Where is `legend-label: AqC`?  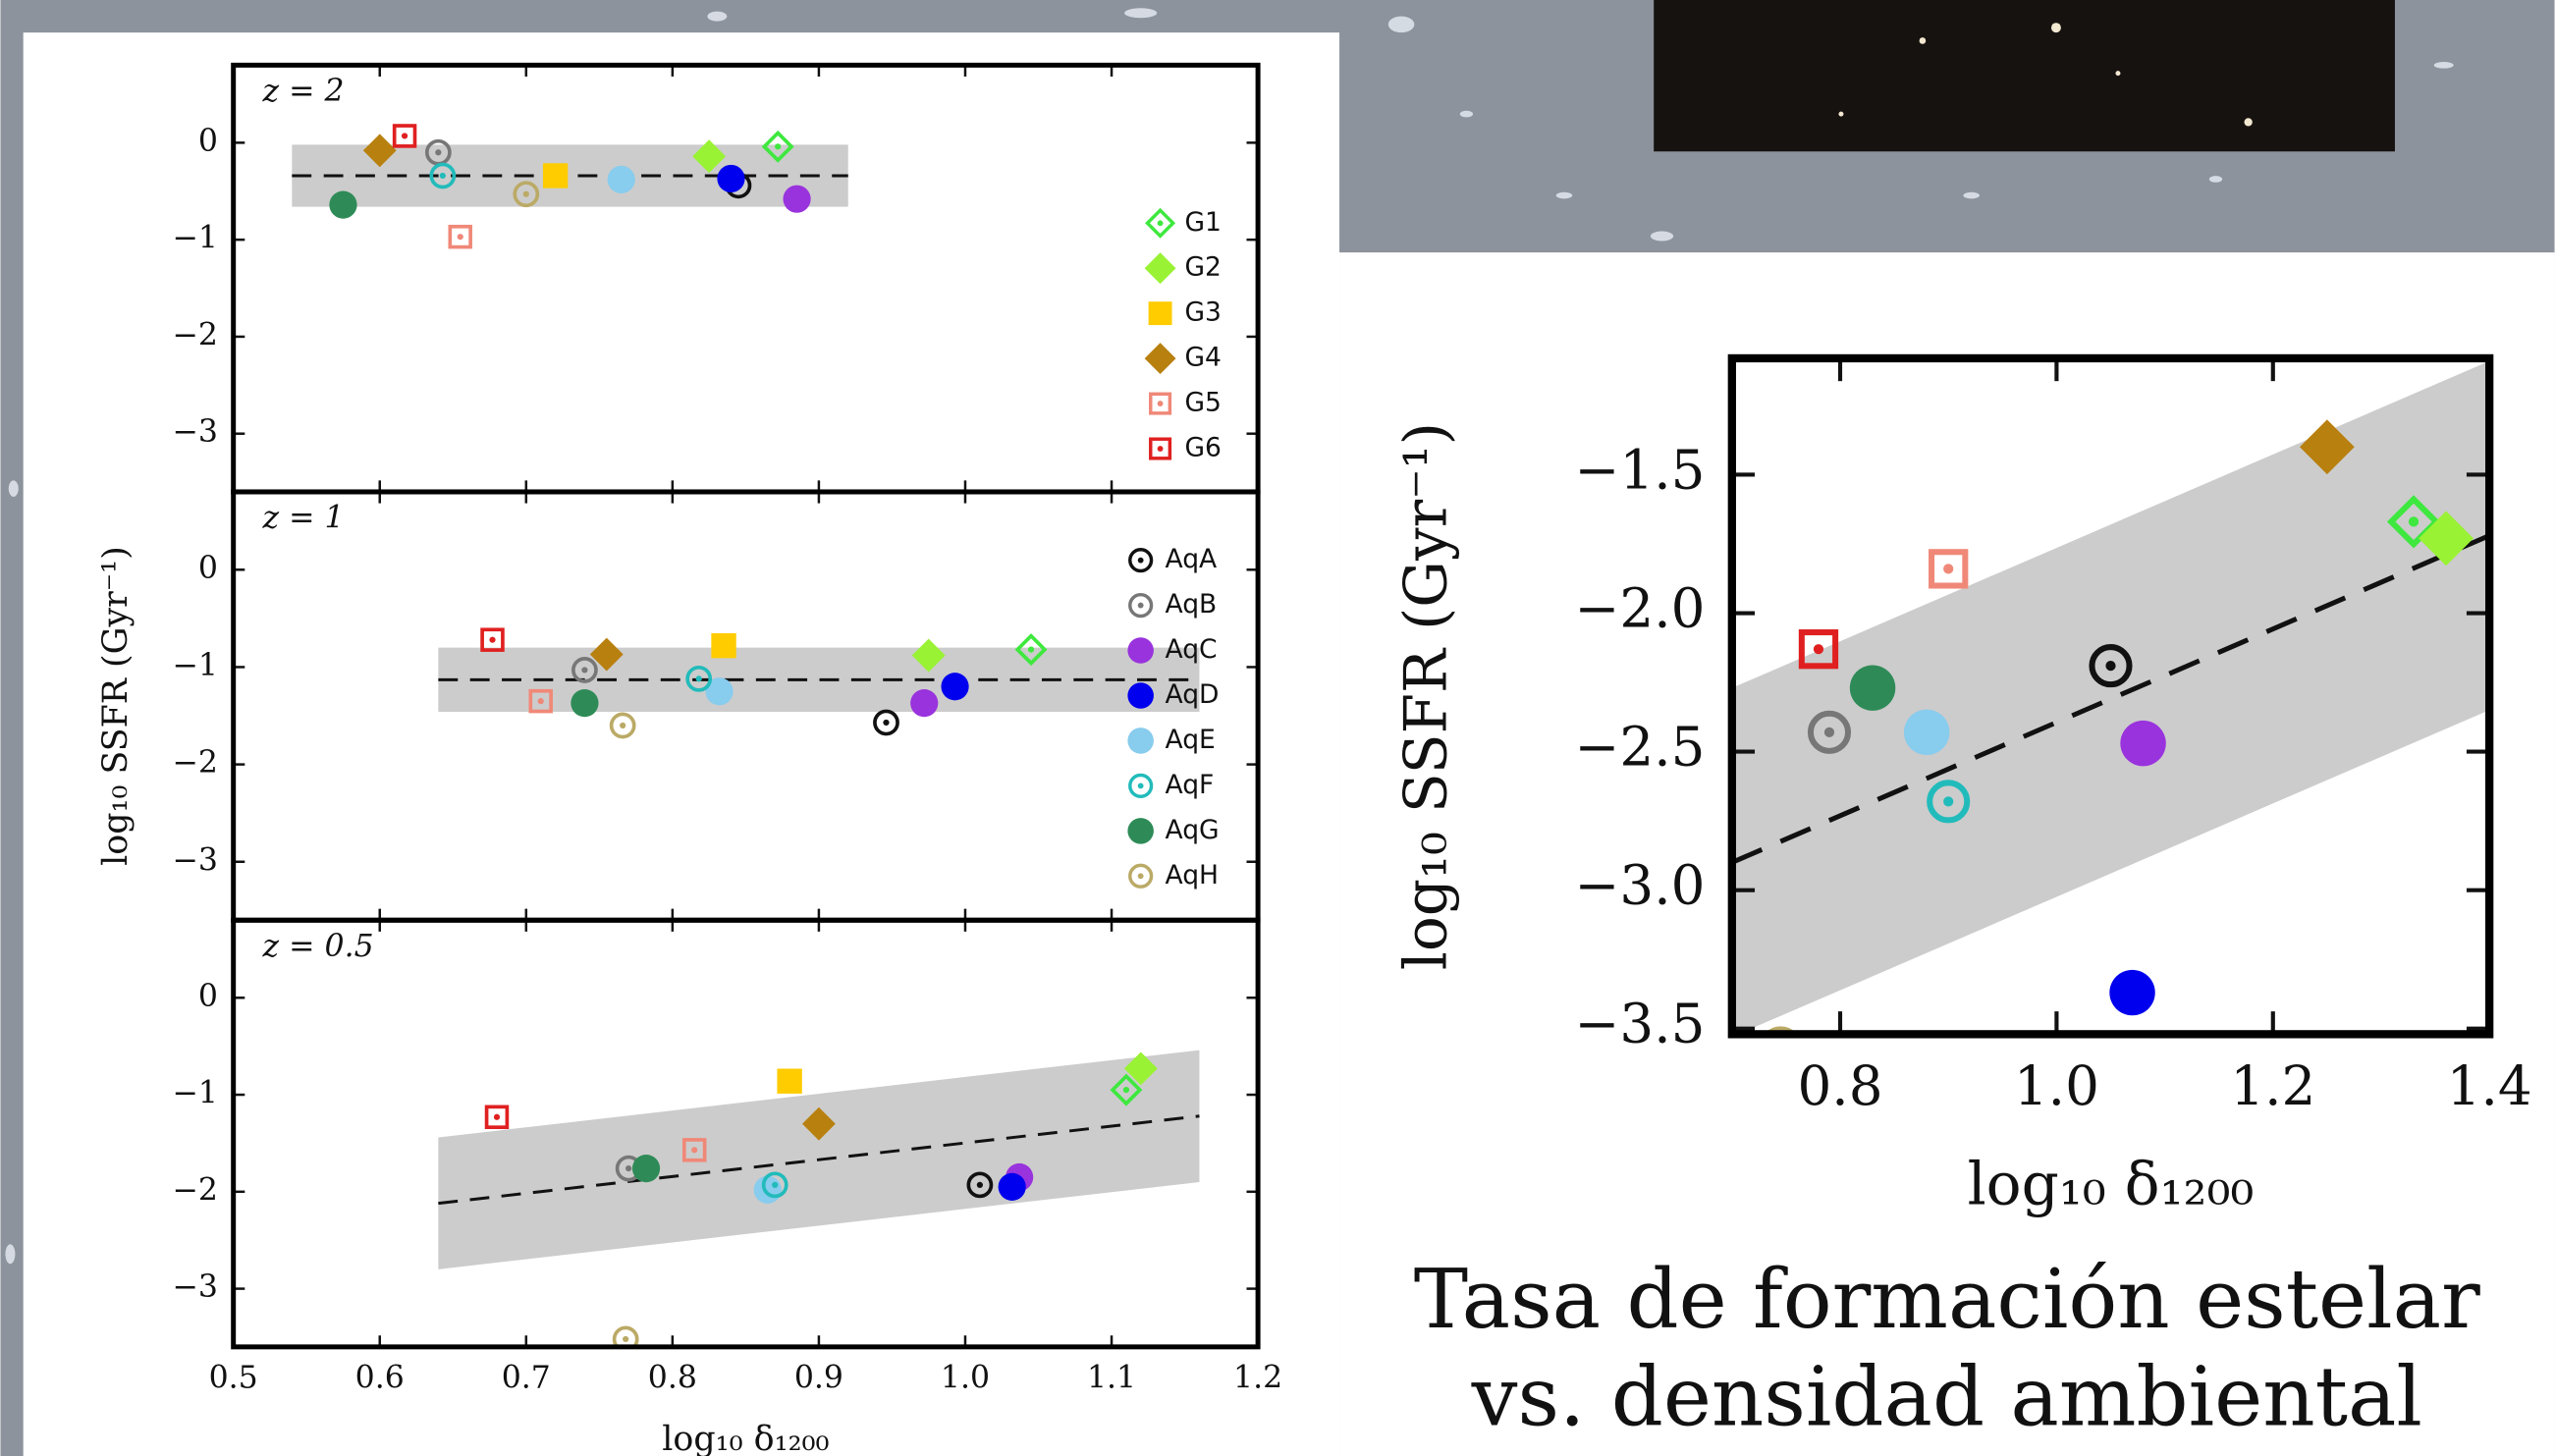 legend-label: AqC is located at coordinates (1192, 649).